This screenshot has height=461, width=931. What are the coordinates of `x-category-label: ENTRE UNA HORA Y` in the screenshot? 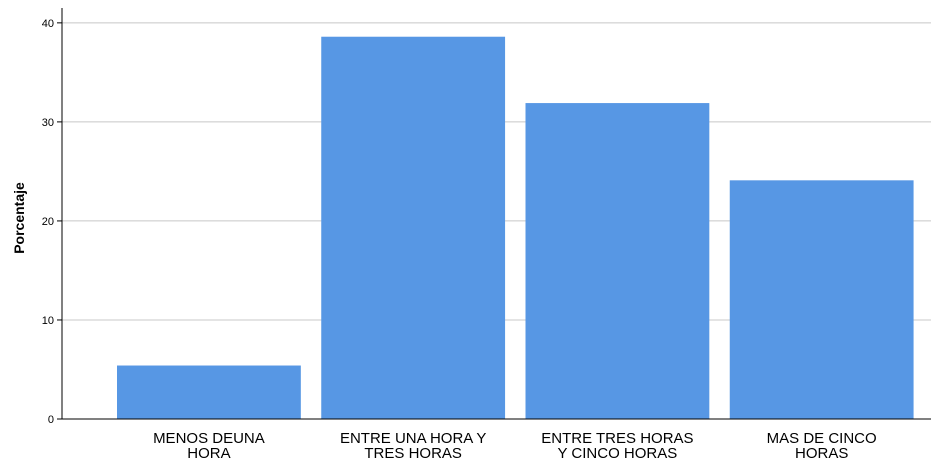 It's located at (413, 438).